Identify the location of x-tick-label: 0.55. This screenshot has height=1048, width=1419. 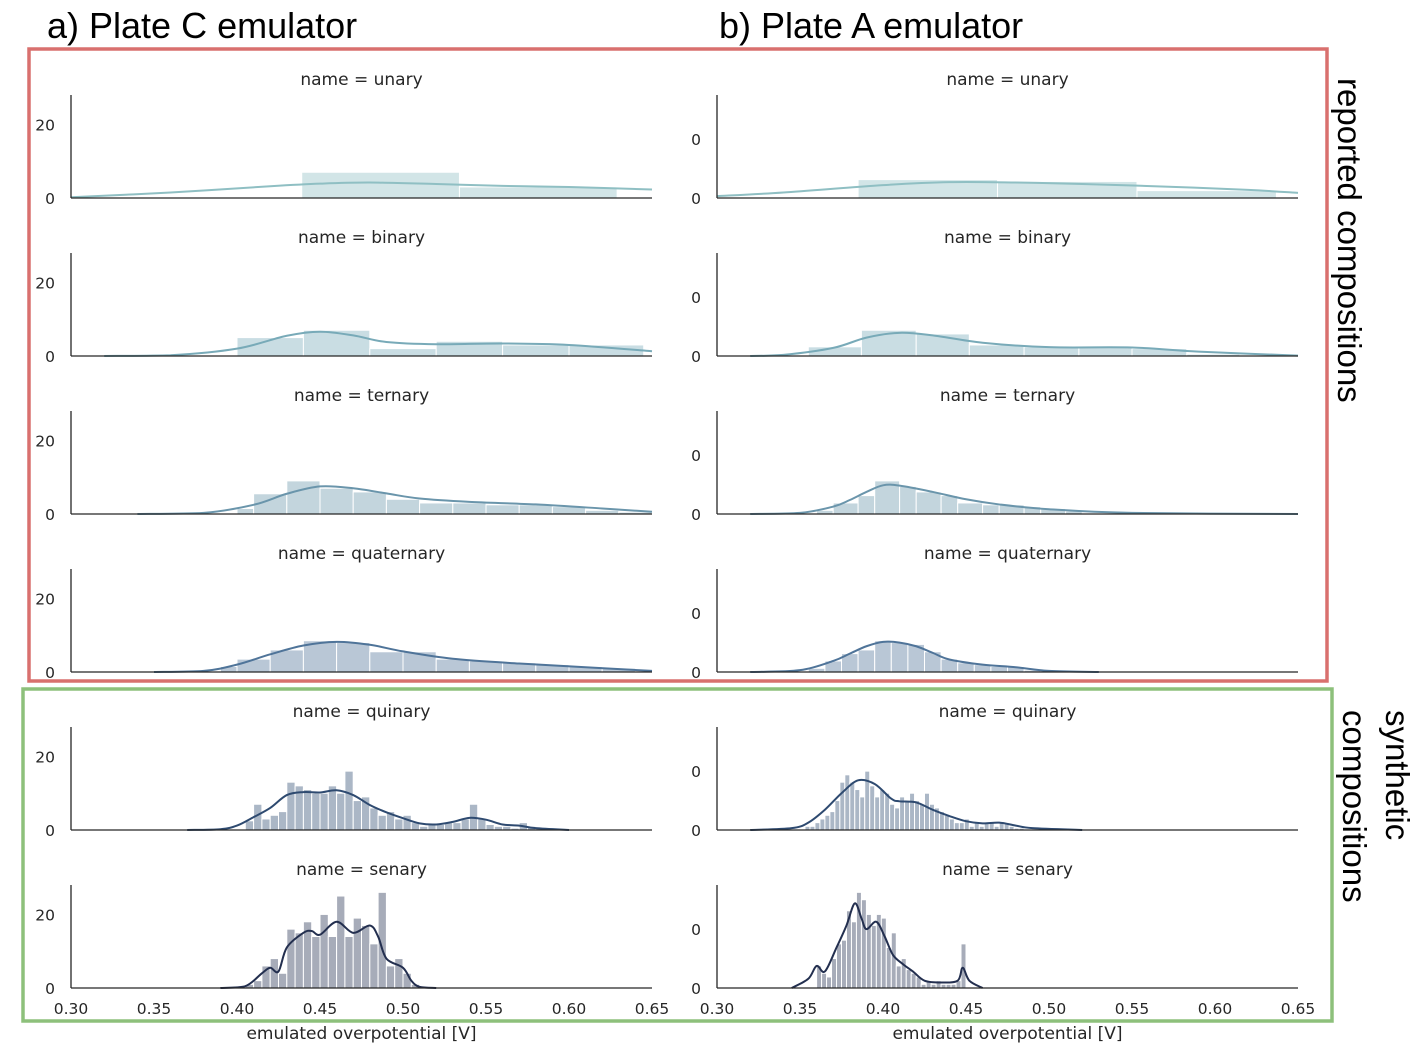
(1132, 1009).